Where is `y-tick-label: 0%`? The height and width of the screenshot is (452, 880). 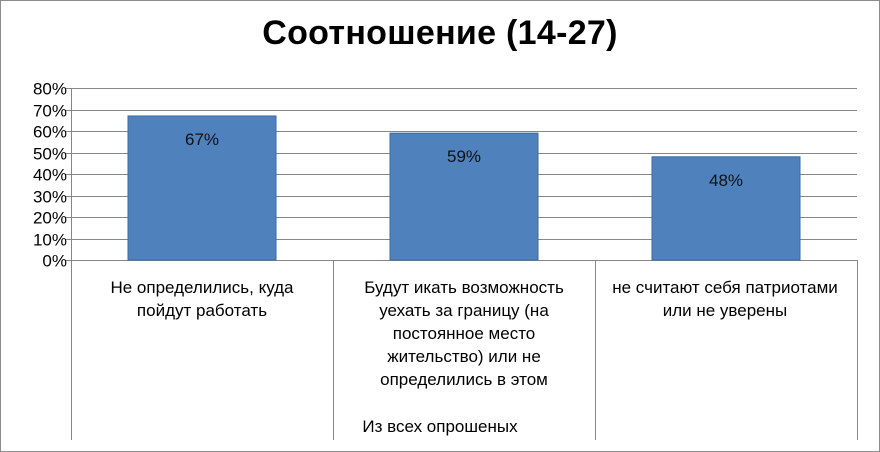 y-tick-label: 0% is located at coordinates (54, 261).